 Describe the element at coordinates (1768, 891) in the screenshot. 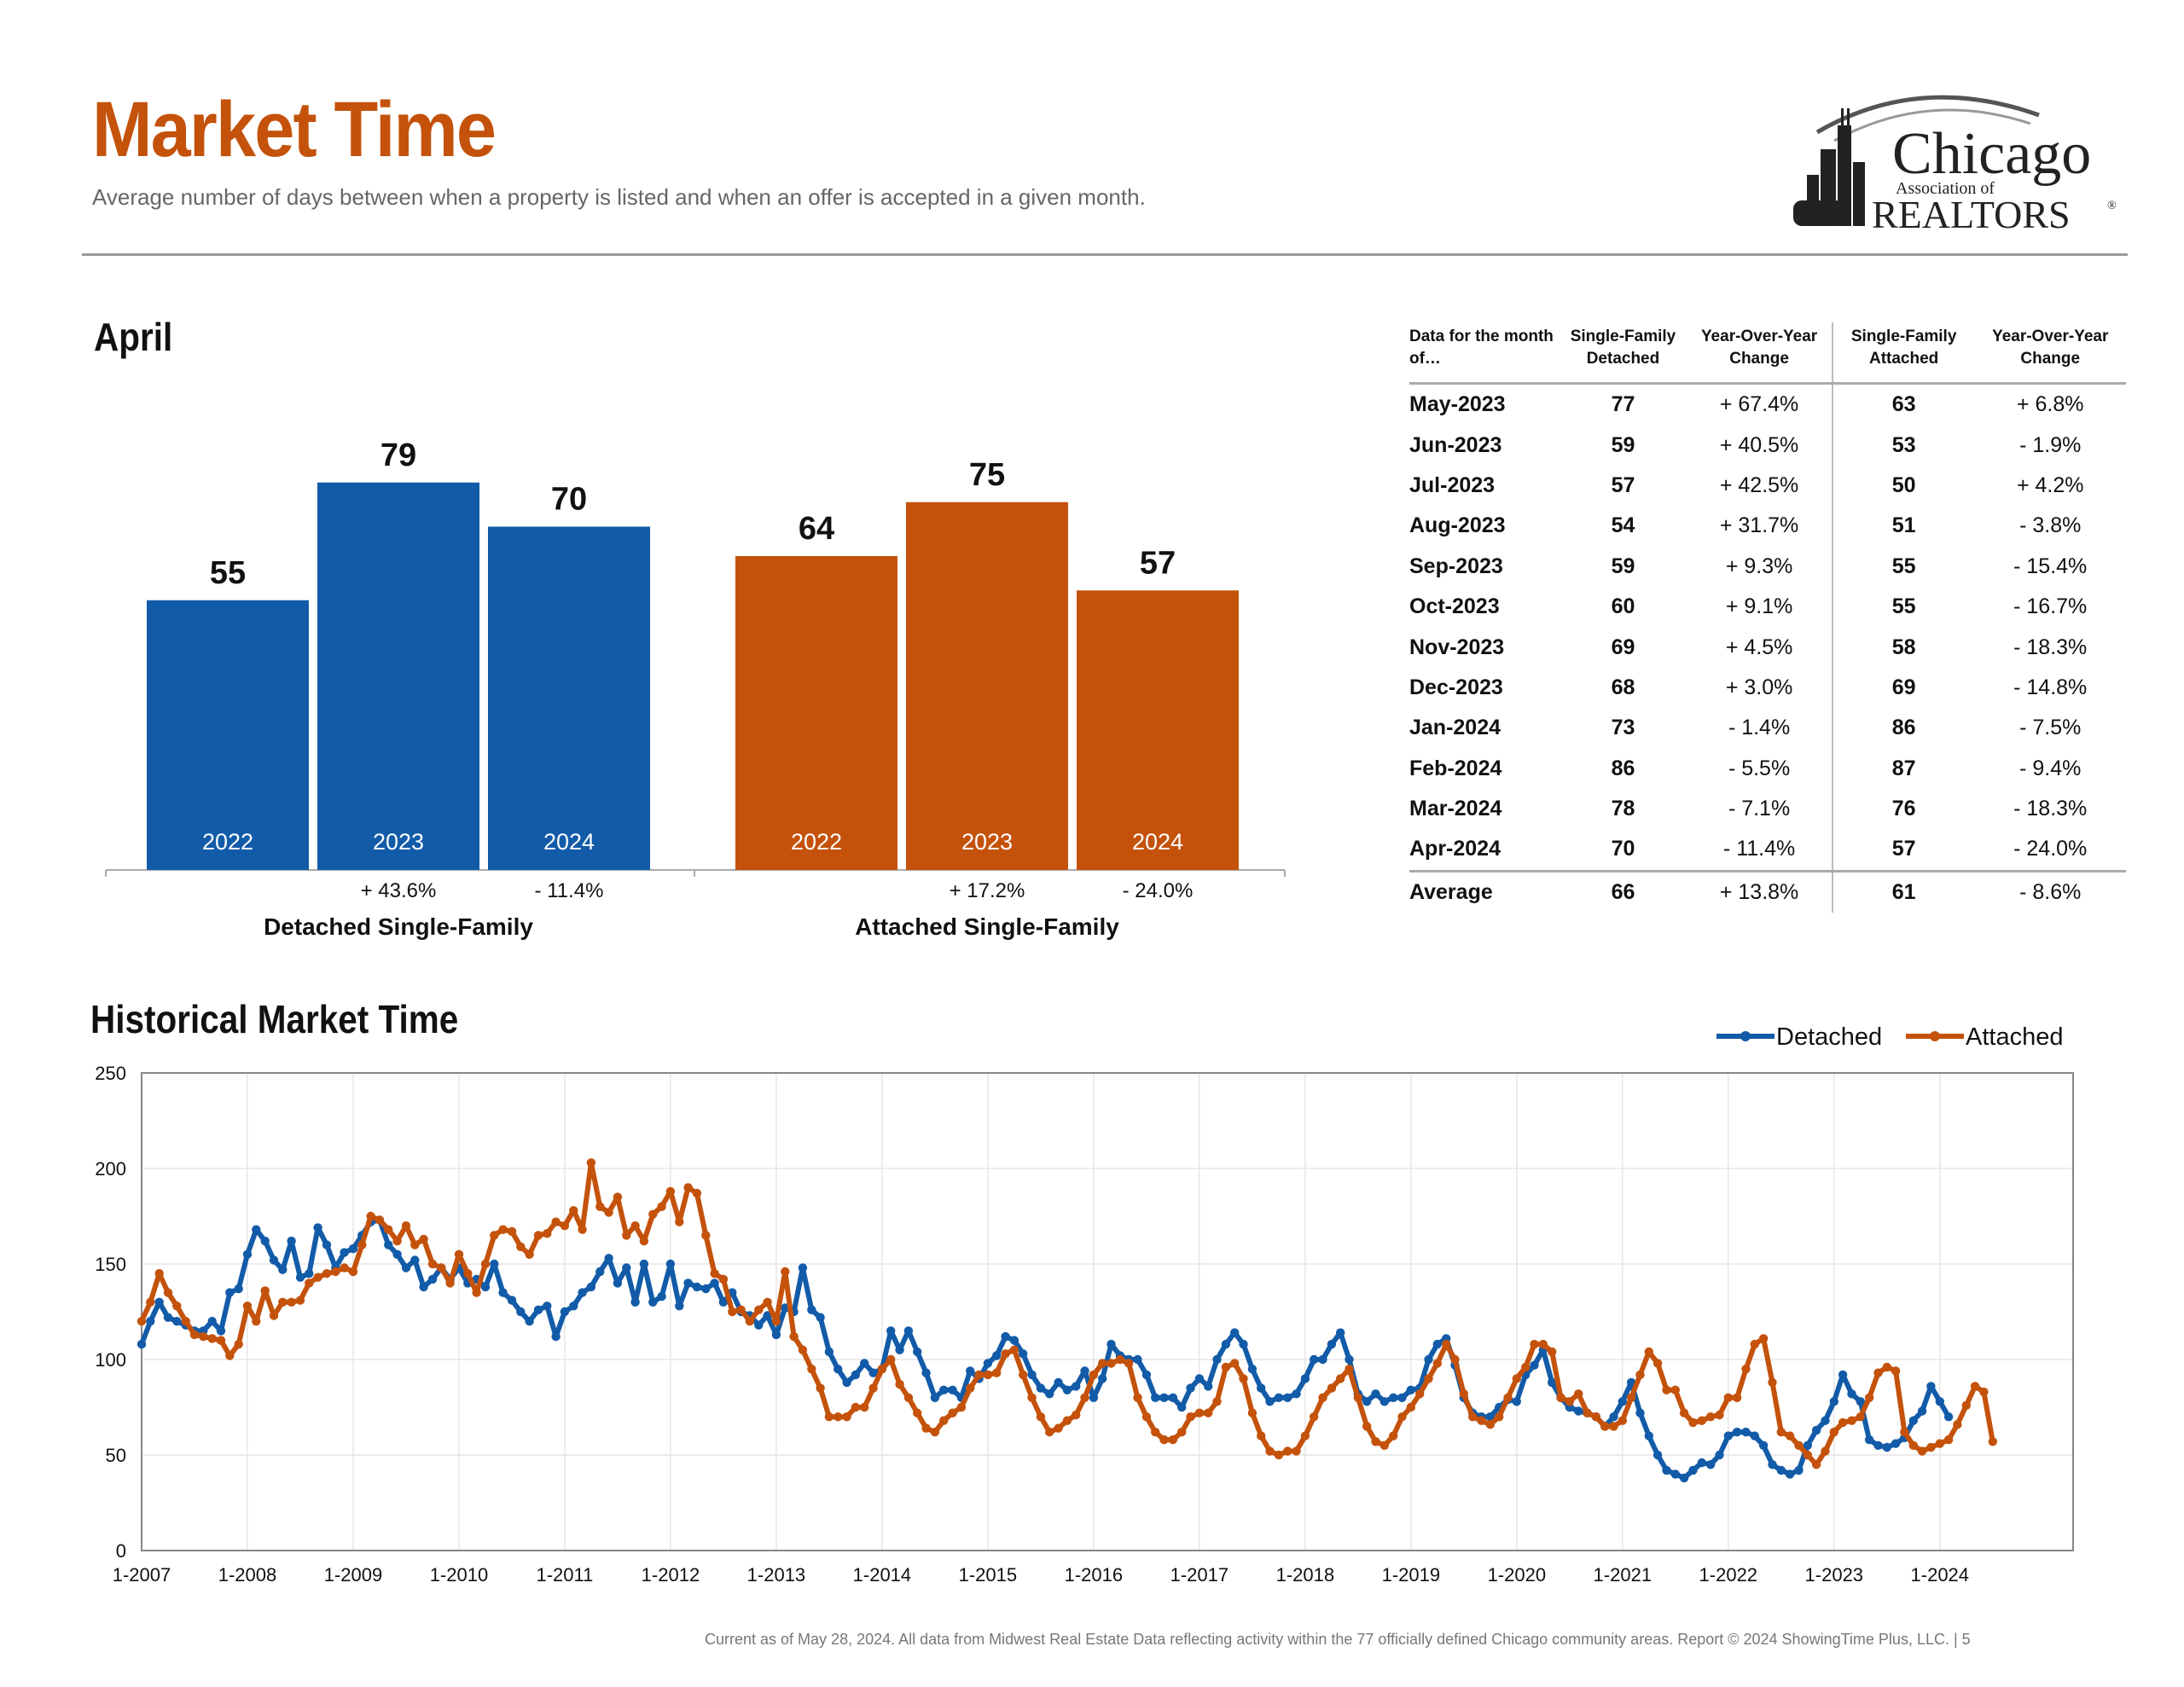

I see `table-average-row: Average 66 + 13.8% 61- 8.6%` at that location.